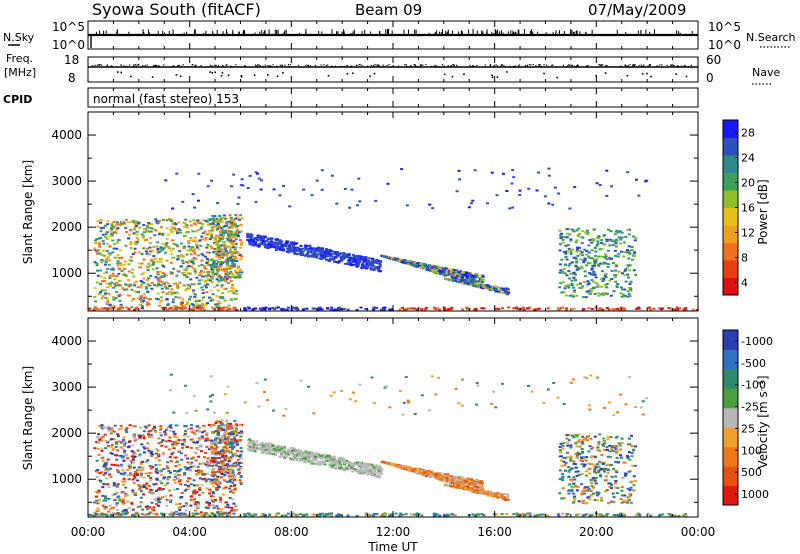 The image size is (800, 554). What do you see at coordinates (730, 234) in the screenshot?
I see `colorbar-segment` at bounding box center [730, 234].